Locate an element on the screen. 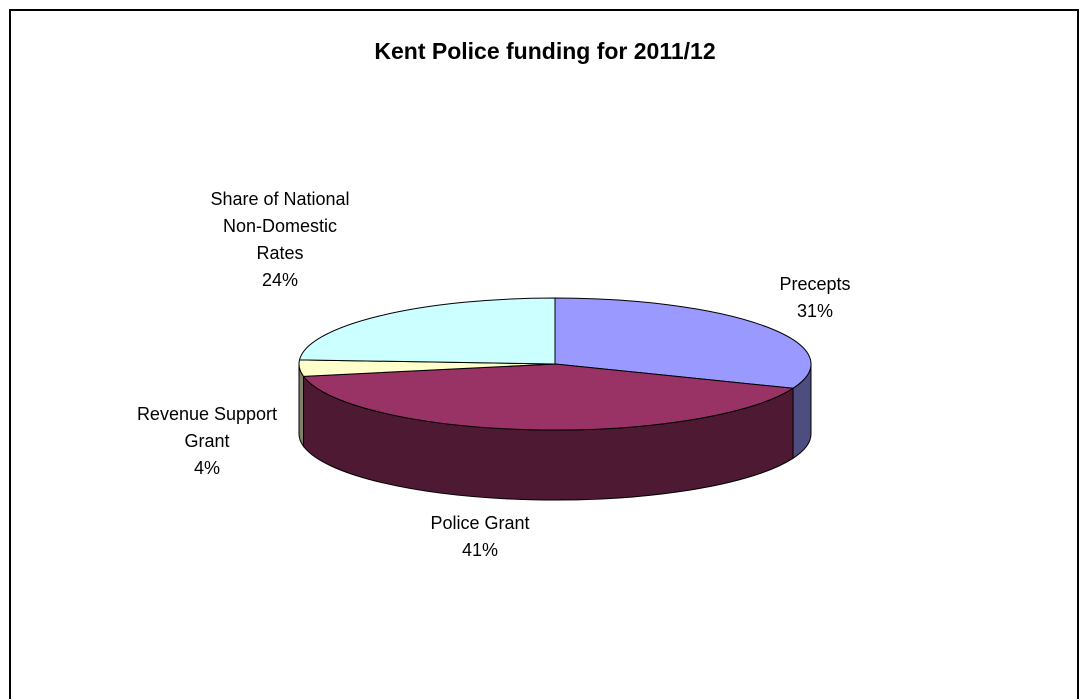 This screenshot has height=700, width=1090. slice-label-police-grant-pct: 41% is located at coordinates (480, 550).